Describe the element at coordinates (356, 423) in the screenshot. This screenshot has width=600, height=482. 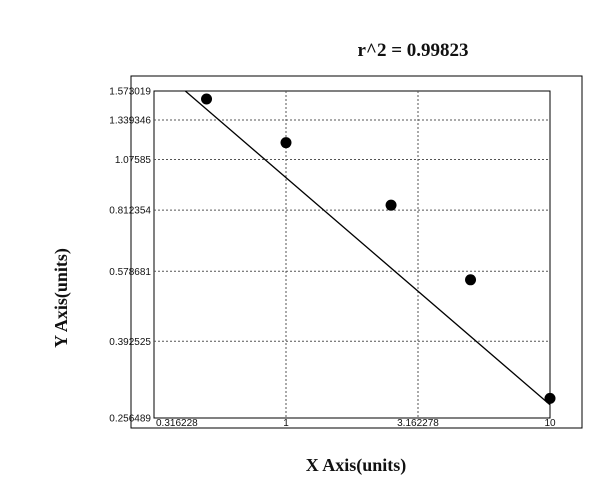
I see `x-tick-labels: 0.316228 1 3.162278 10` at that location.